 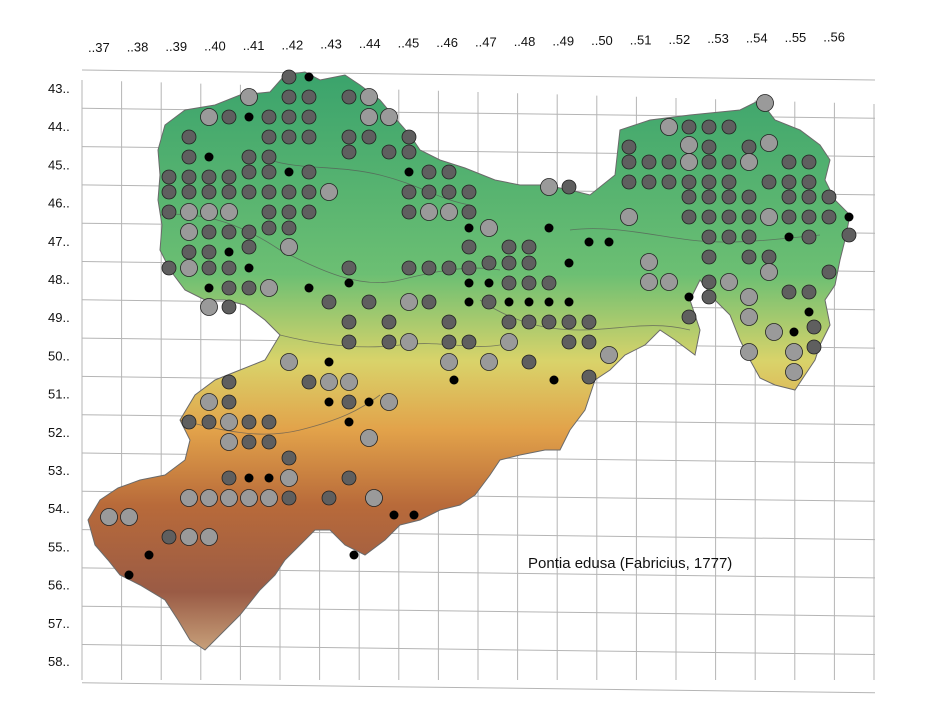 I want to click on row-label: 52.., so click(x=59, y=432).